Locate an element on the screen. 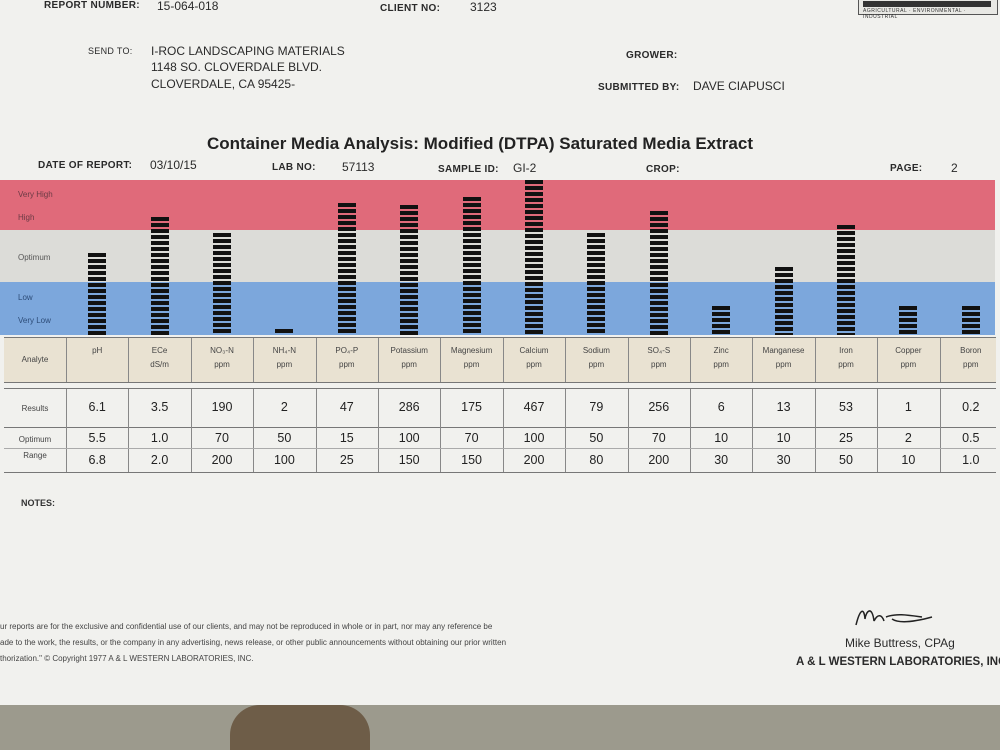  optimum-low-value: 50 is located at coordinates (284, 438).